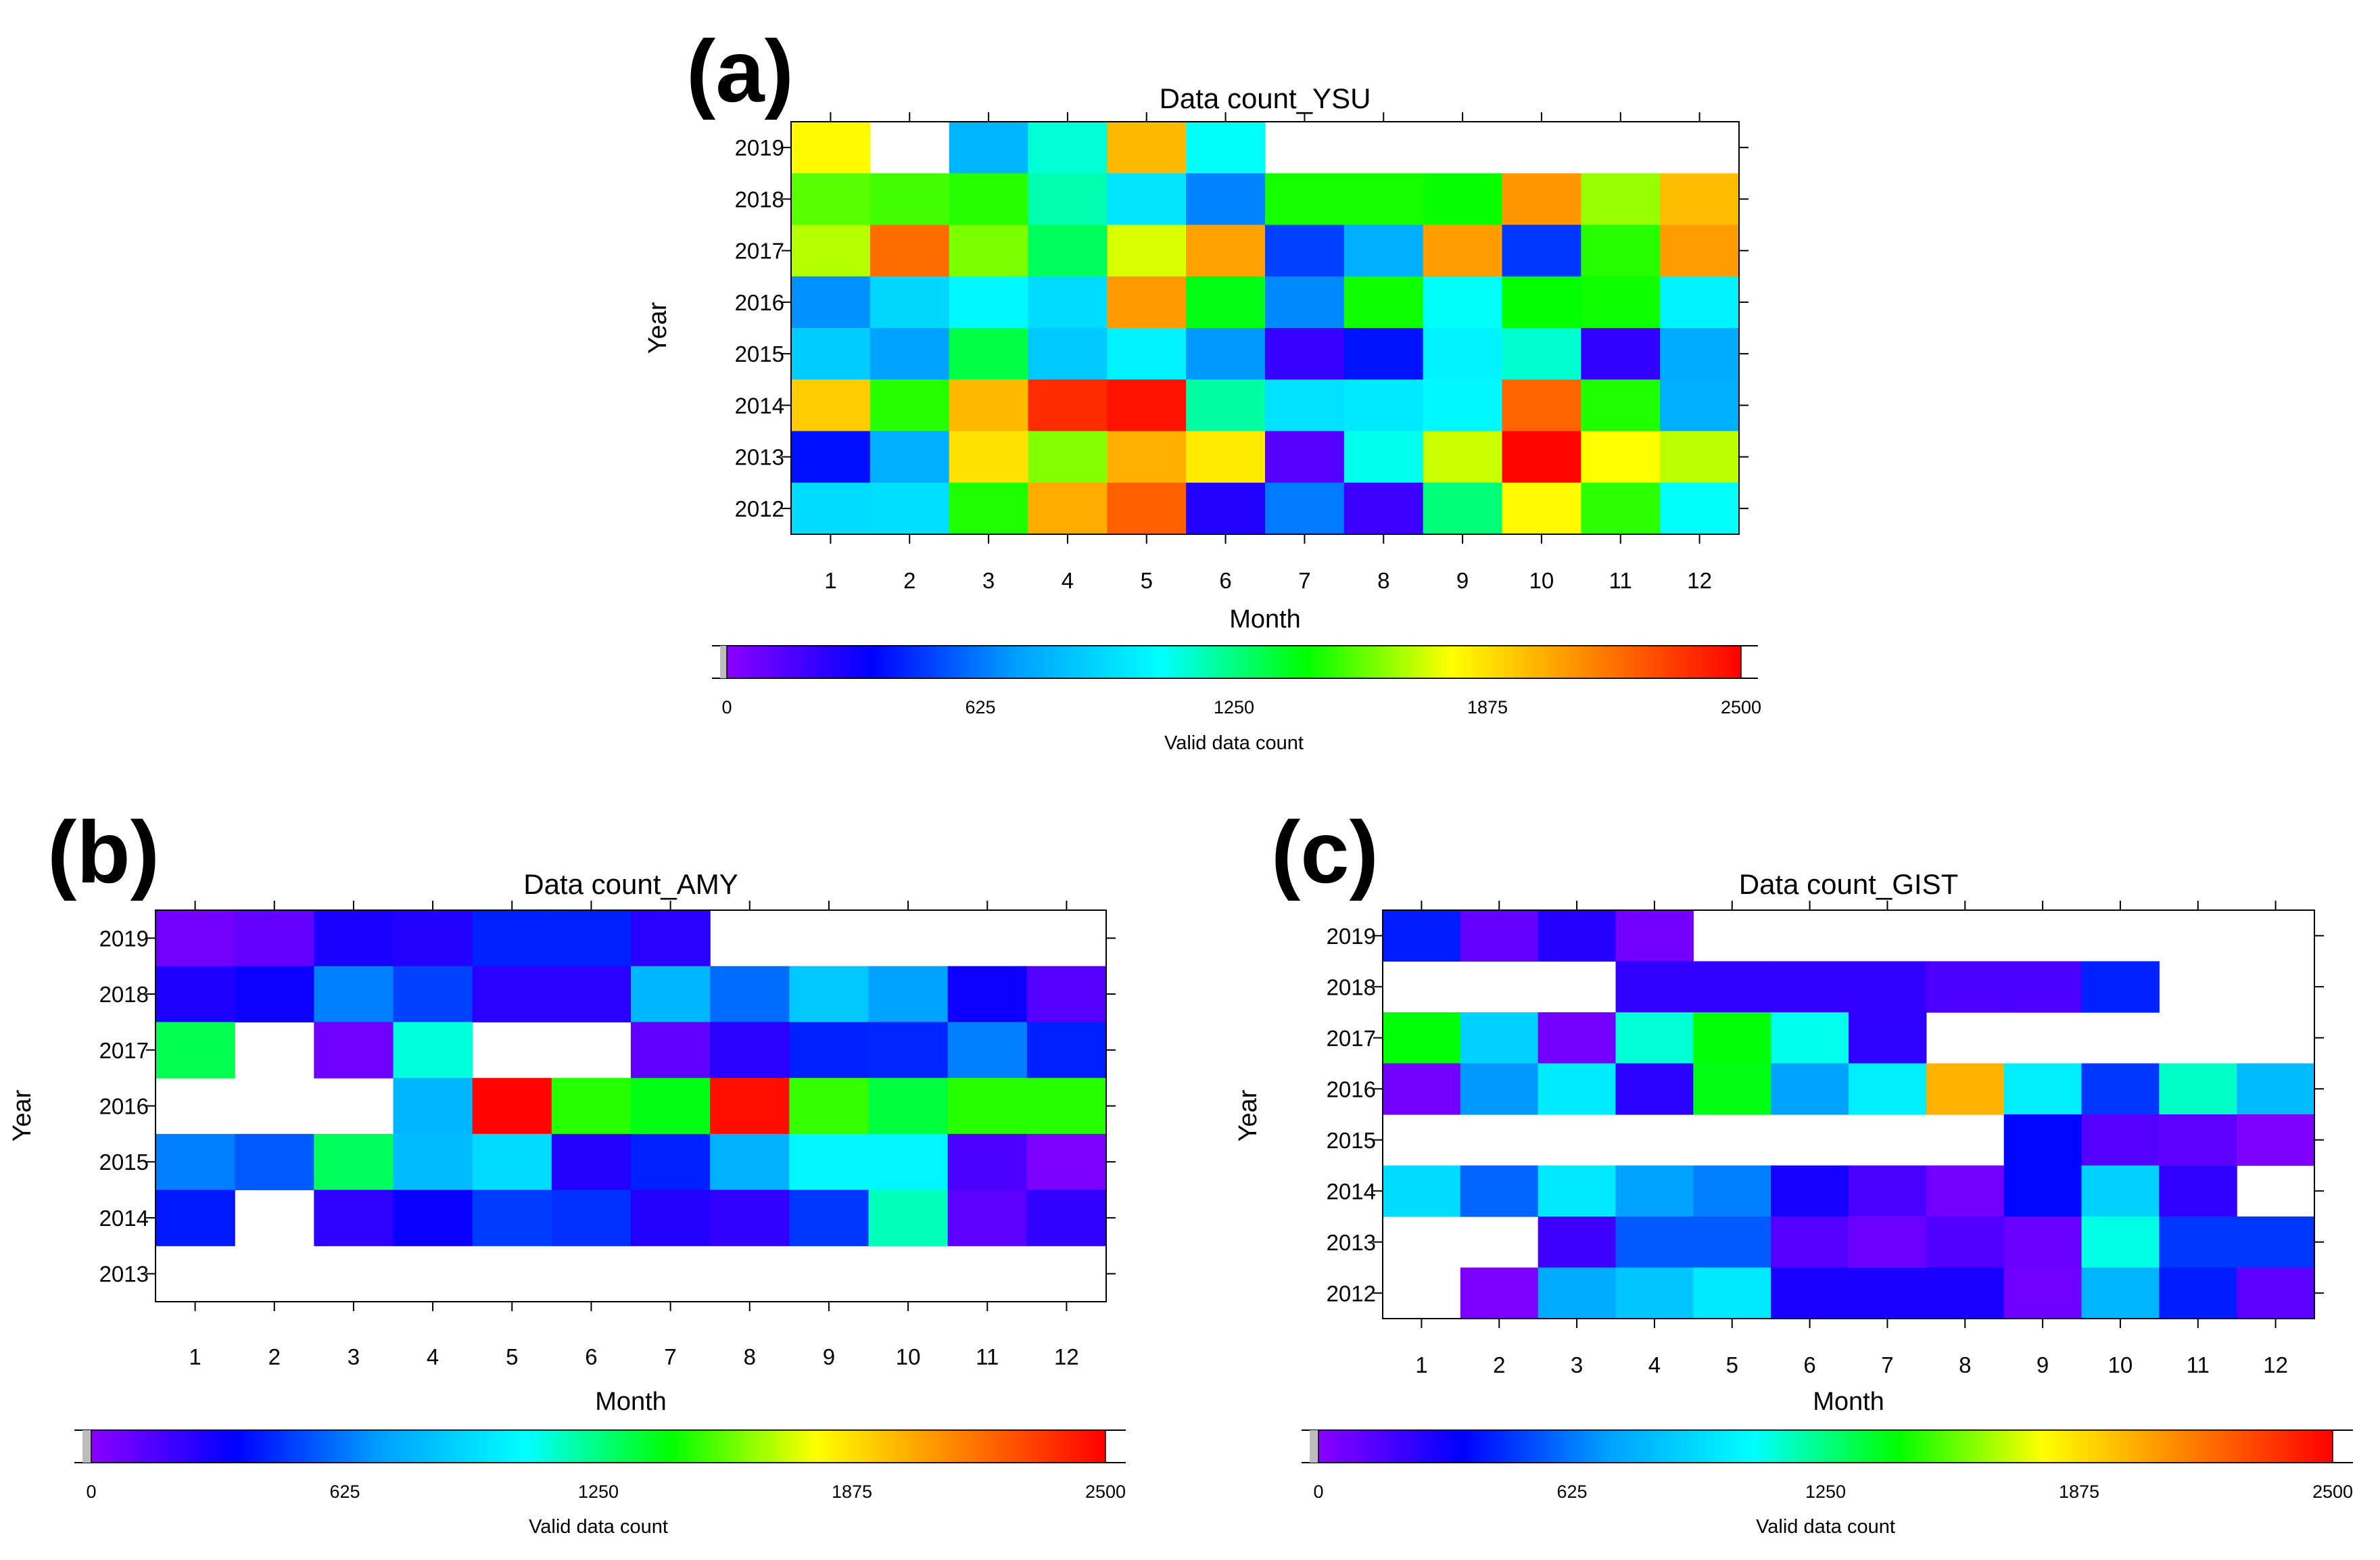  Describe the element at coordinates (1499, 1364) in the screenshot. I see `x-tick-label: 2` at that location.